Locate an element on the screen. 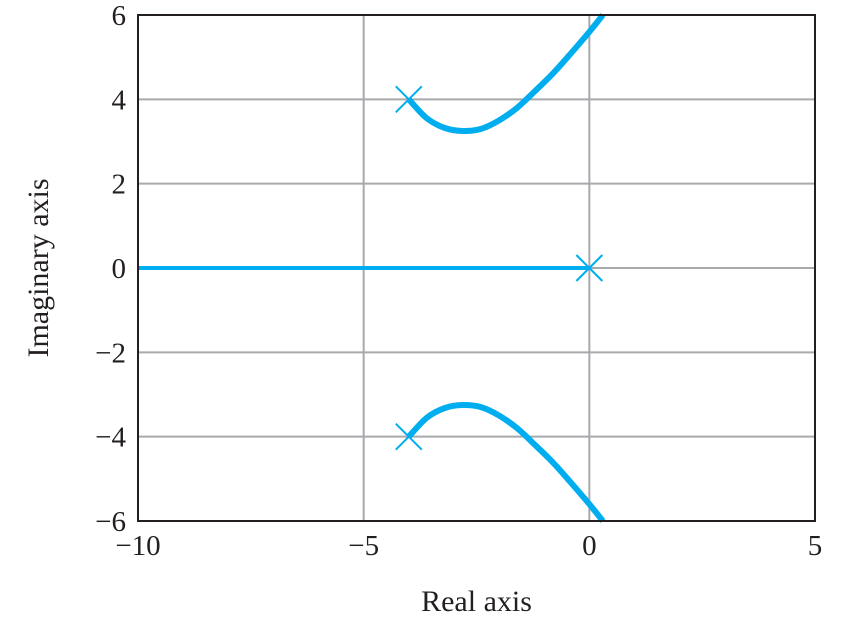 The height and width of the screenshot is (619, 849). y-tick-label: 4 is located at coordinates (119, 100).